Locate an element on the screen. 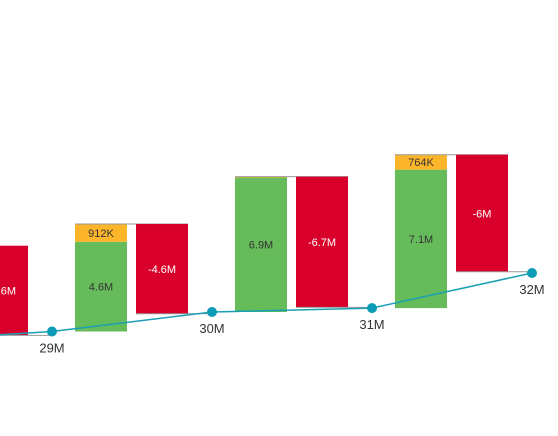 Image resolution: width=558 pixels, height=436 pixels. decrease-bar-label: -6.7M is located at coordinates (322, 243).